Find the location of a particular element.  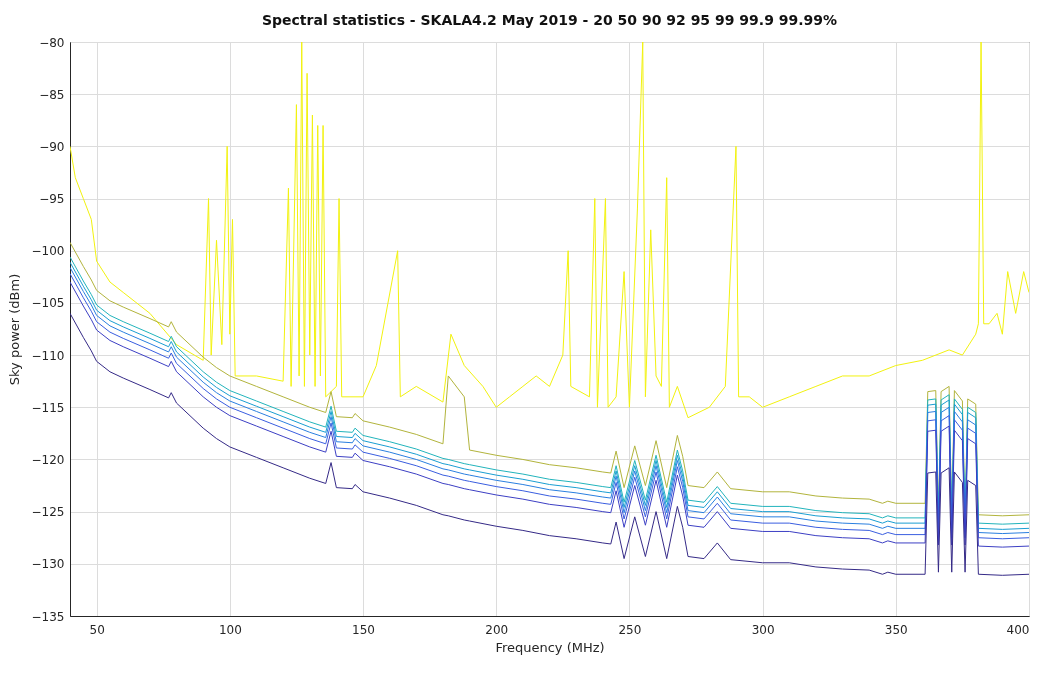

y-tick-label: −95 is located at coordinates (52, 199).